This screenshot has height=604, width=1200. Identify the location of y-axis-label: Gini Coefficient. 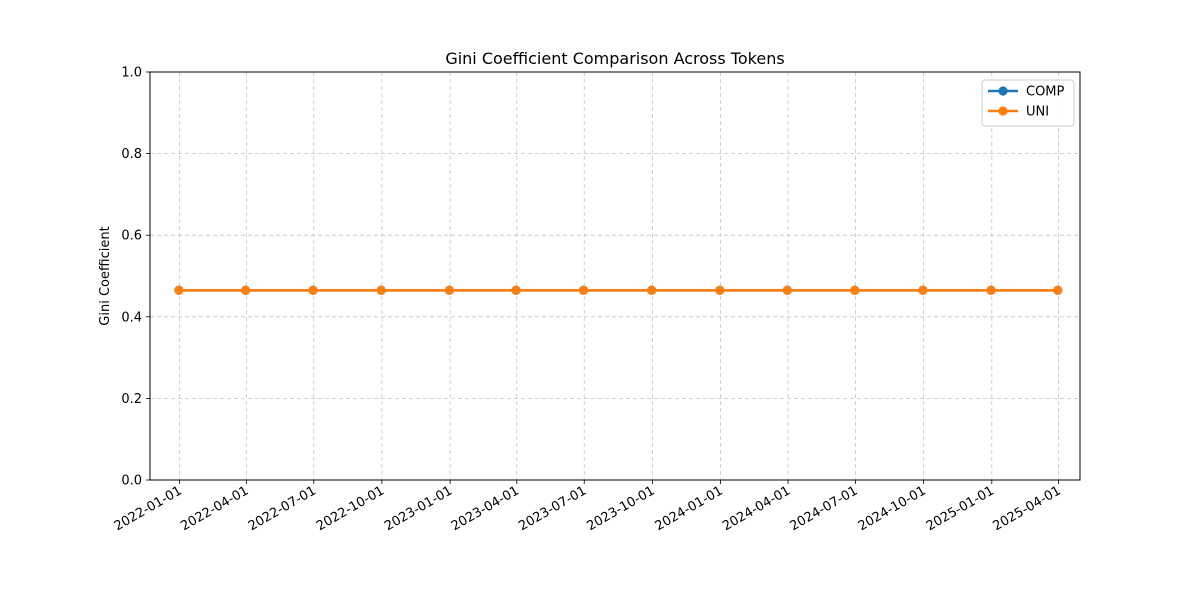
(105, 275).